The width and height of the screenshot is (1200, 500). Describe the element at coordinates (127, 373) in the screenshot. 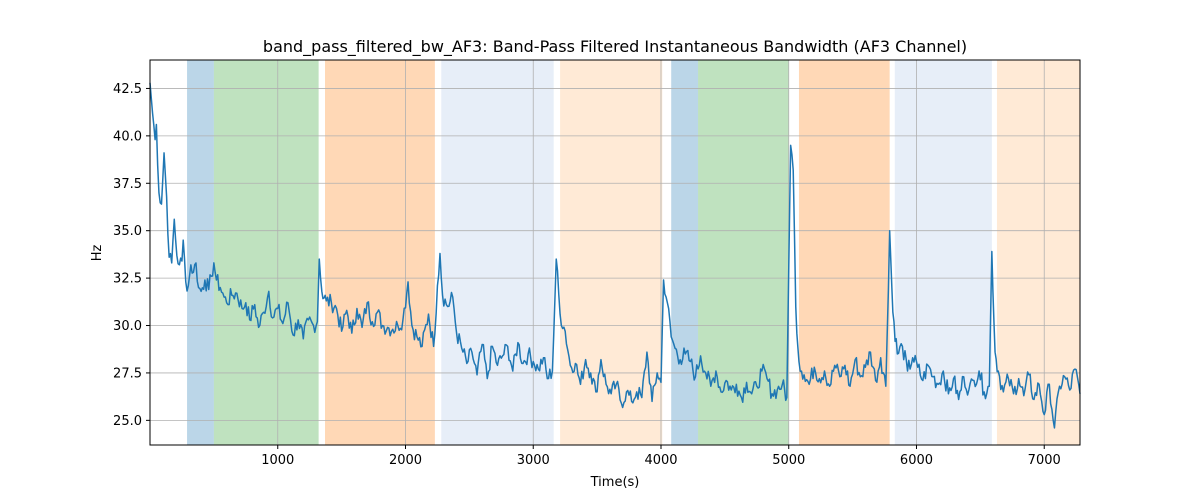

I see `y-tick-label-2: 27.5` at that location.